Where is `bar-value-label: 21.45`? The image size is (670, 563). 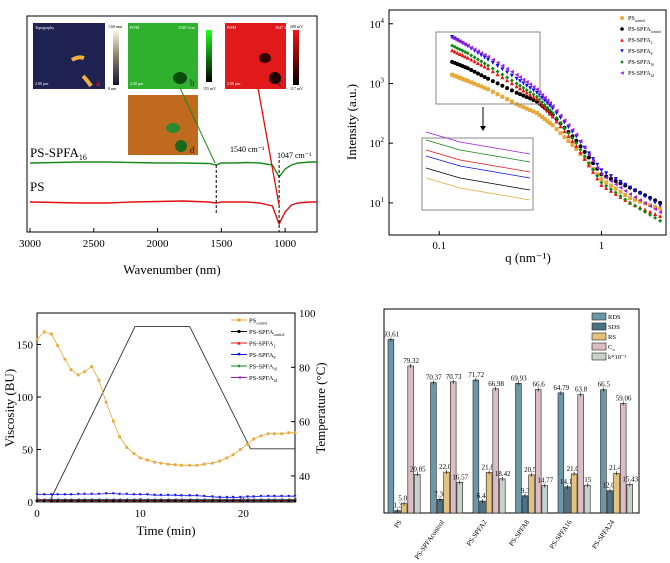 bar-value-label: 21.45 is located at coordinates (617, 468).